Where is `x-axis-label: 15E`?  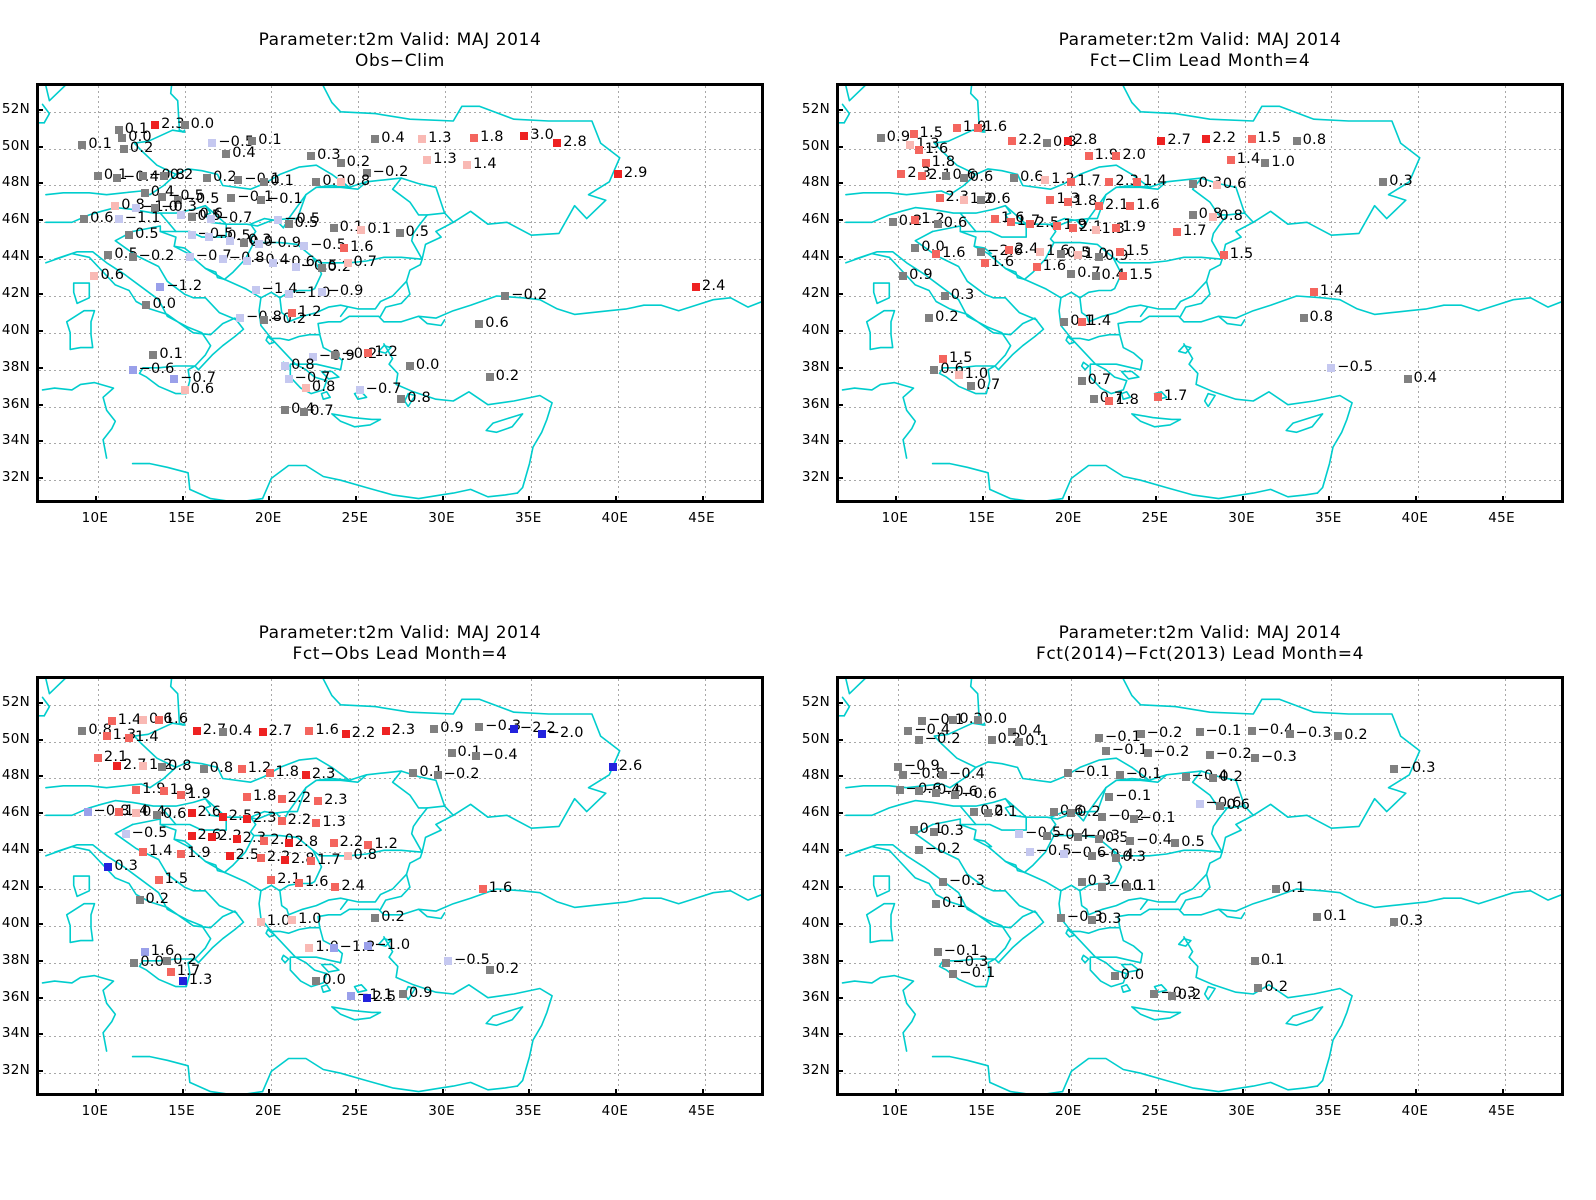 x-axis-label: 15E is located at coordinates (981, 518).